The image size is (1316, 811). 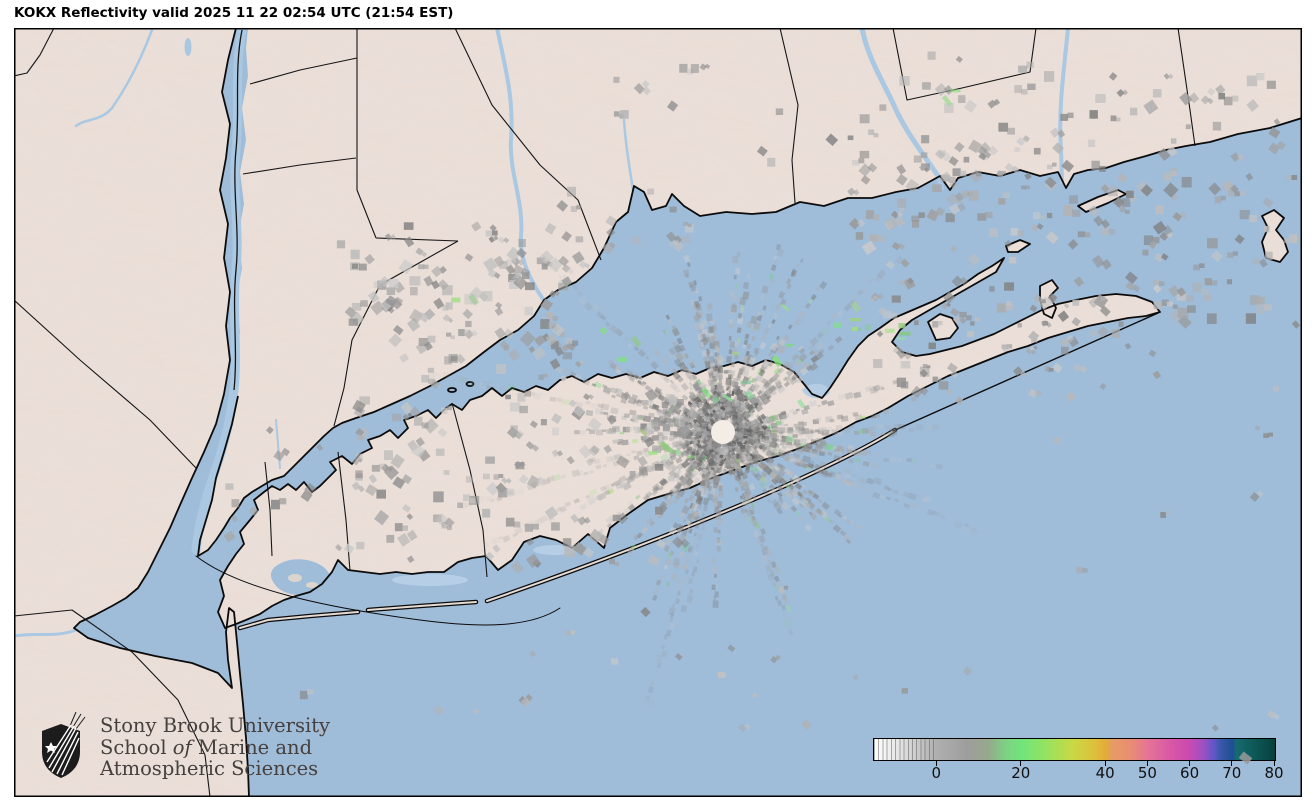 What do you see at coordinates (1274, 773) in the screenshot?
I see `colorbar-tick-label: 80` at bounding box center [1274, 773].